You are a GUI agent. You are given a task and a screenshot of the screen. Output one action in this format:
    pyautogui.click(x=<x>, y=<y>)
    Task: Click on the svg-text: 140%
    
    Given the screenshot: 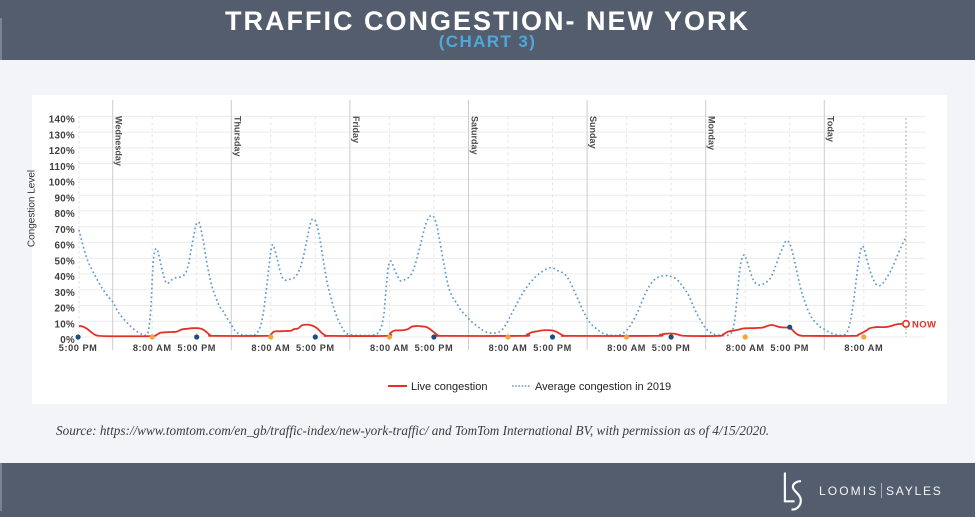 What is the action you would take?
    pyautogui.click(x=62, y=120)
    